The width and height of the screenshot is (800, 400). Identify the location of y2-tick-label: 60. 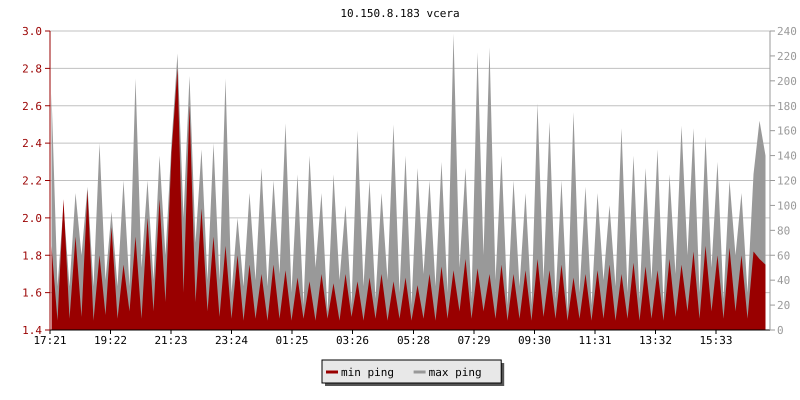
(783, 255).